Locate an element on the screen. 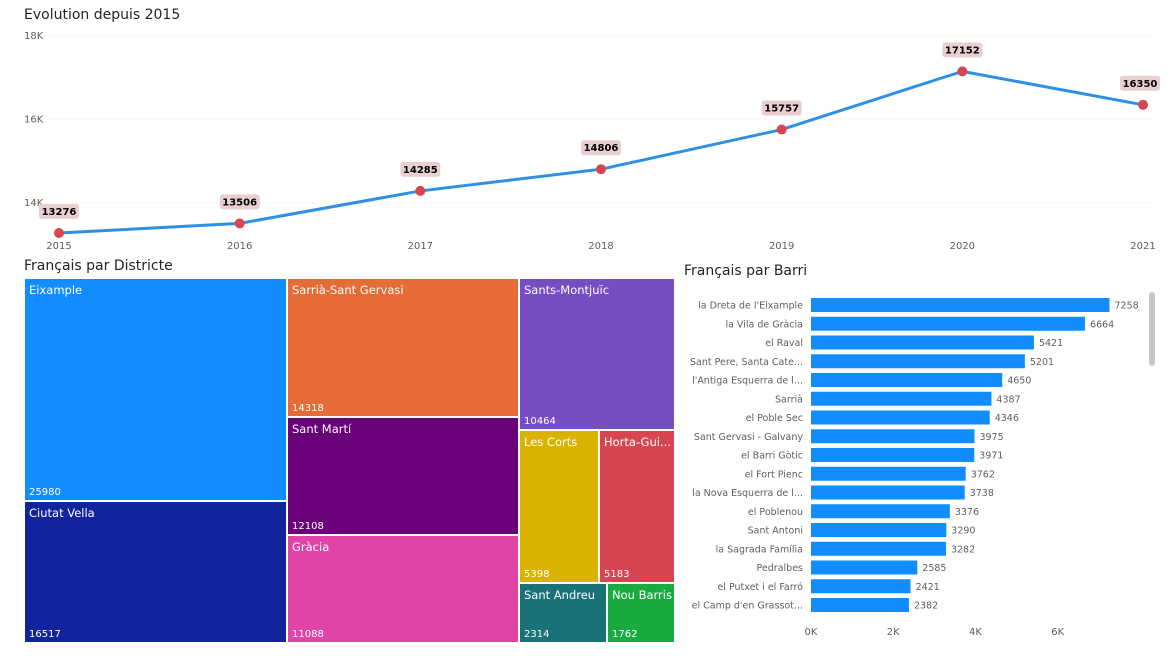  category-label: la Dreta de l'Eixample is located at coordinates (750, 306).